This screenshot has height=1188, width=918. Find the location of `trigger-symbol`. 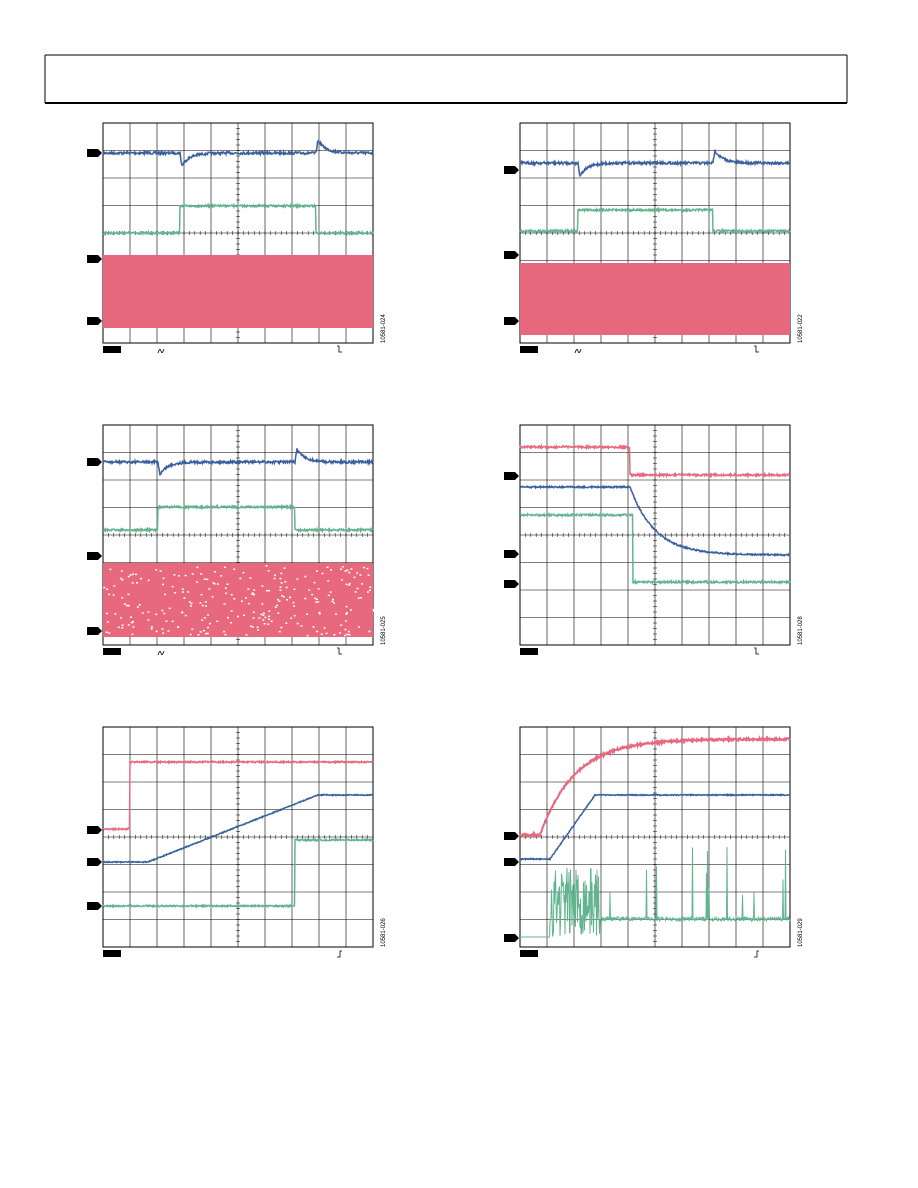

trigger-symbol is located at coordinates (339, 349).